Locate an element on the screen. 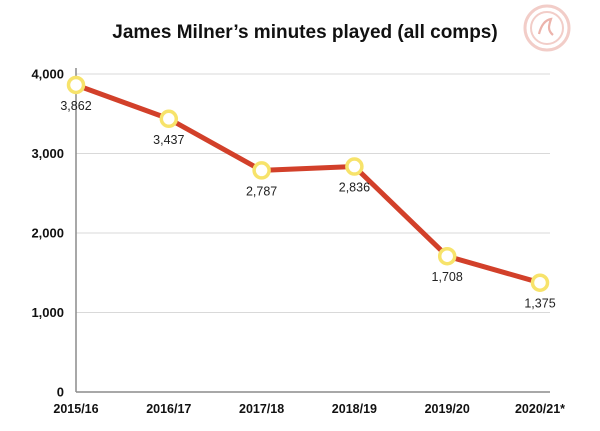  logo-inner-ring is located at coordinates (547, 28).